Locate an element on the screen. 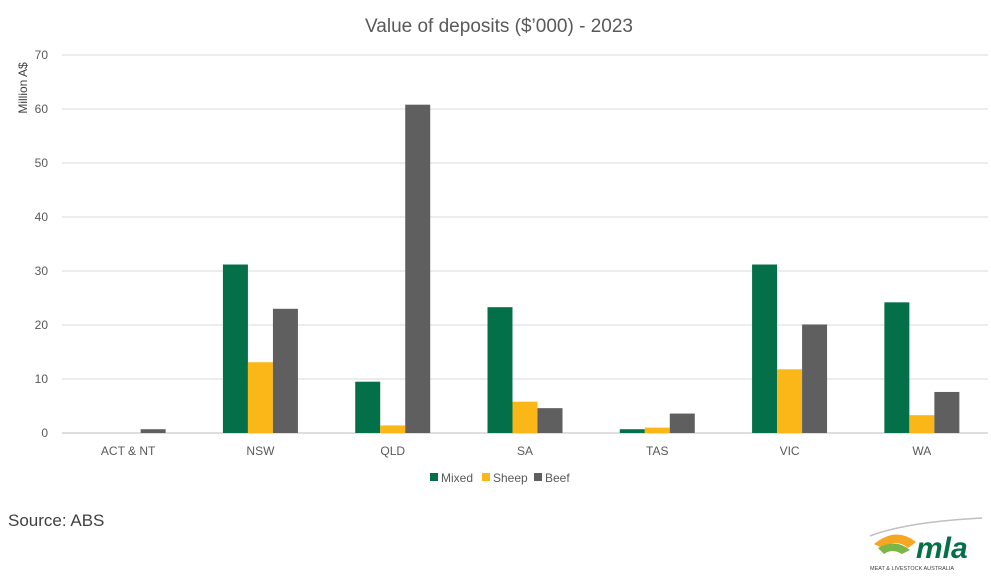  logo-swoosh-icon is located at coordinates (895, 541).